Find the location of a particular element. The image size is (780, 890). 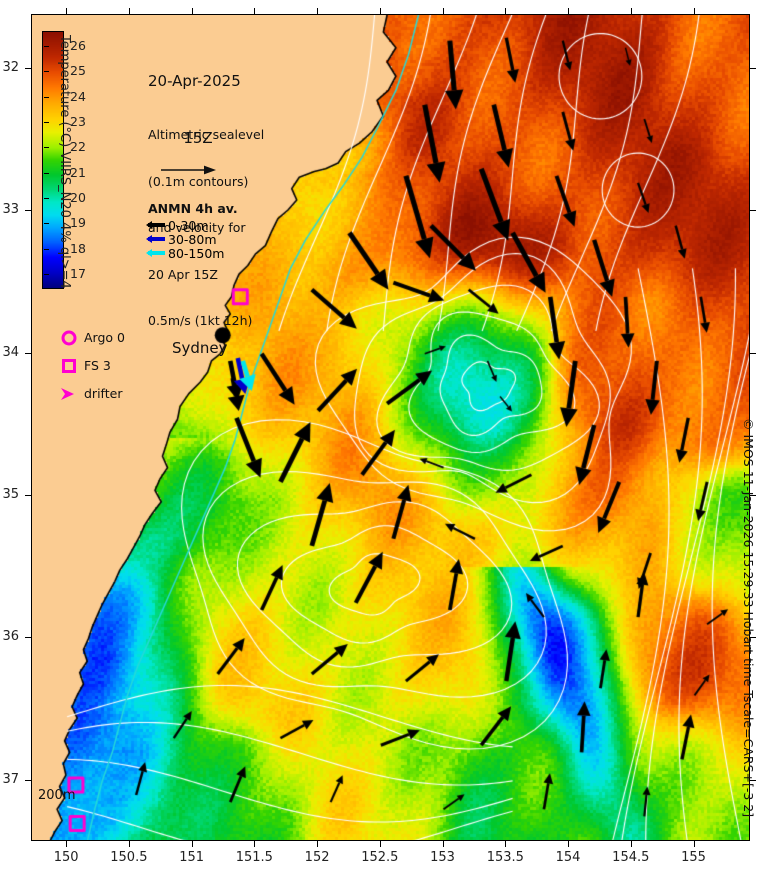

colorbar-tick-label: 17 is located at coordinates (78, 273).